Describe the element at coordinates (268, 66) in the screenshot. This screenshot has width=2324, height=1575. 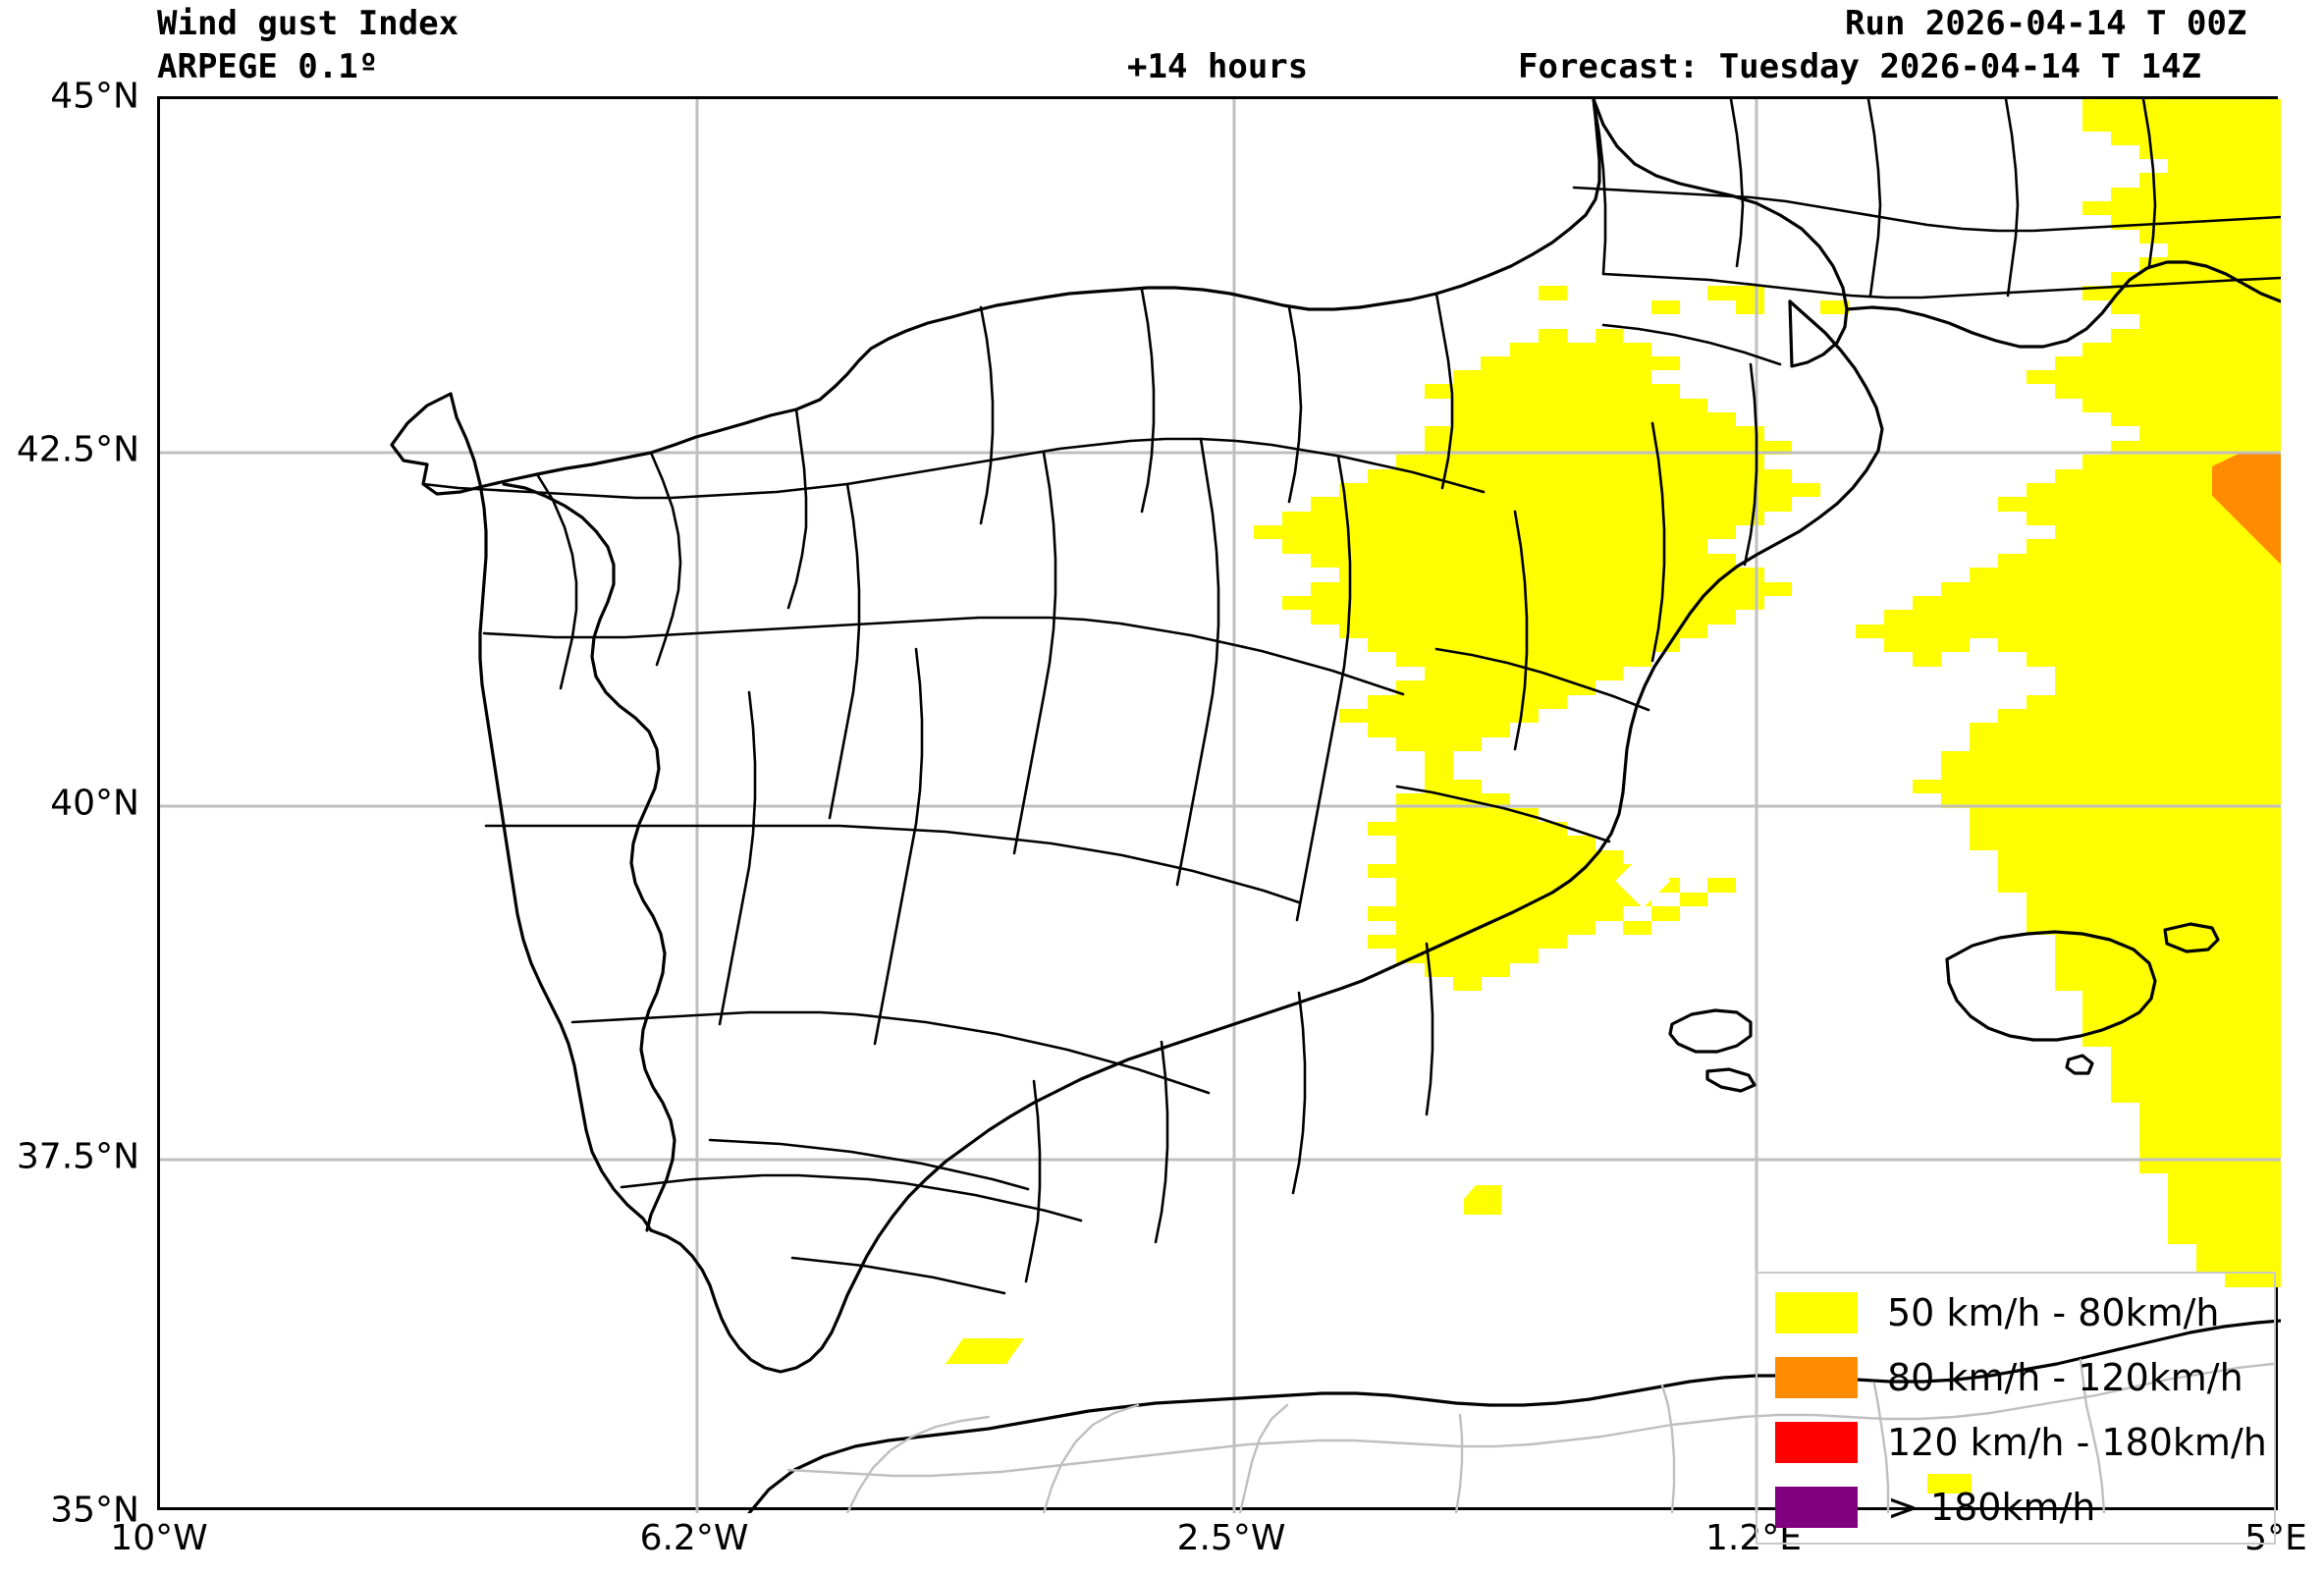
I see `model-label: ARPEGE 0.1º` at that location.